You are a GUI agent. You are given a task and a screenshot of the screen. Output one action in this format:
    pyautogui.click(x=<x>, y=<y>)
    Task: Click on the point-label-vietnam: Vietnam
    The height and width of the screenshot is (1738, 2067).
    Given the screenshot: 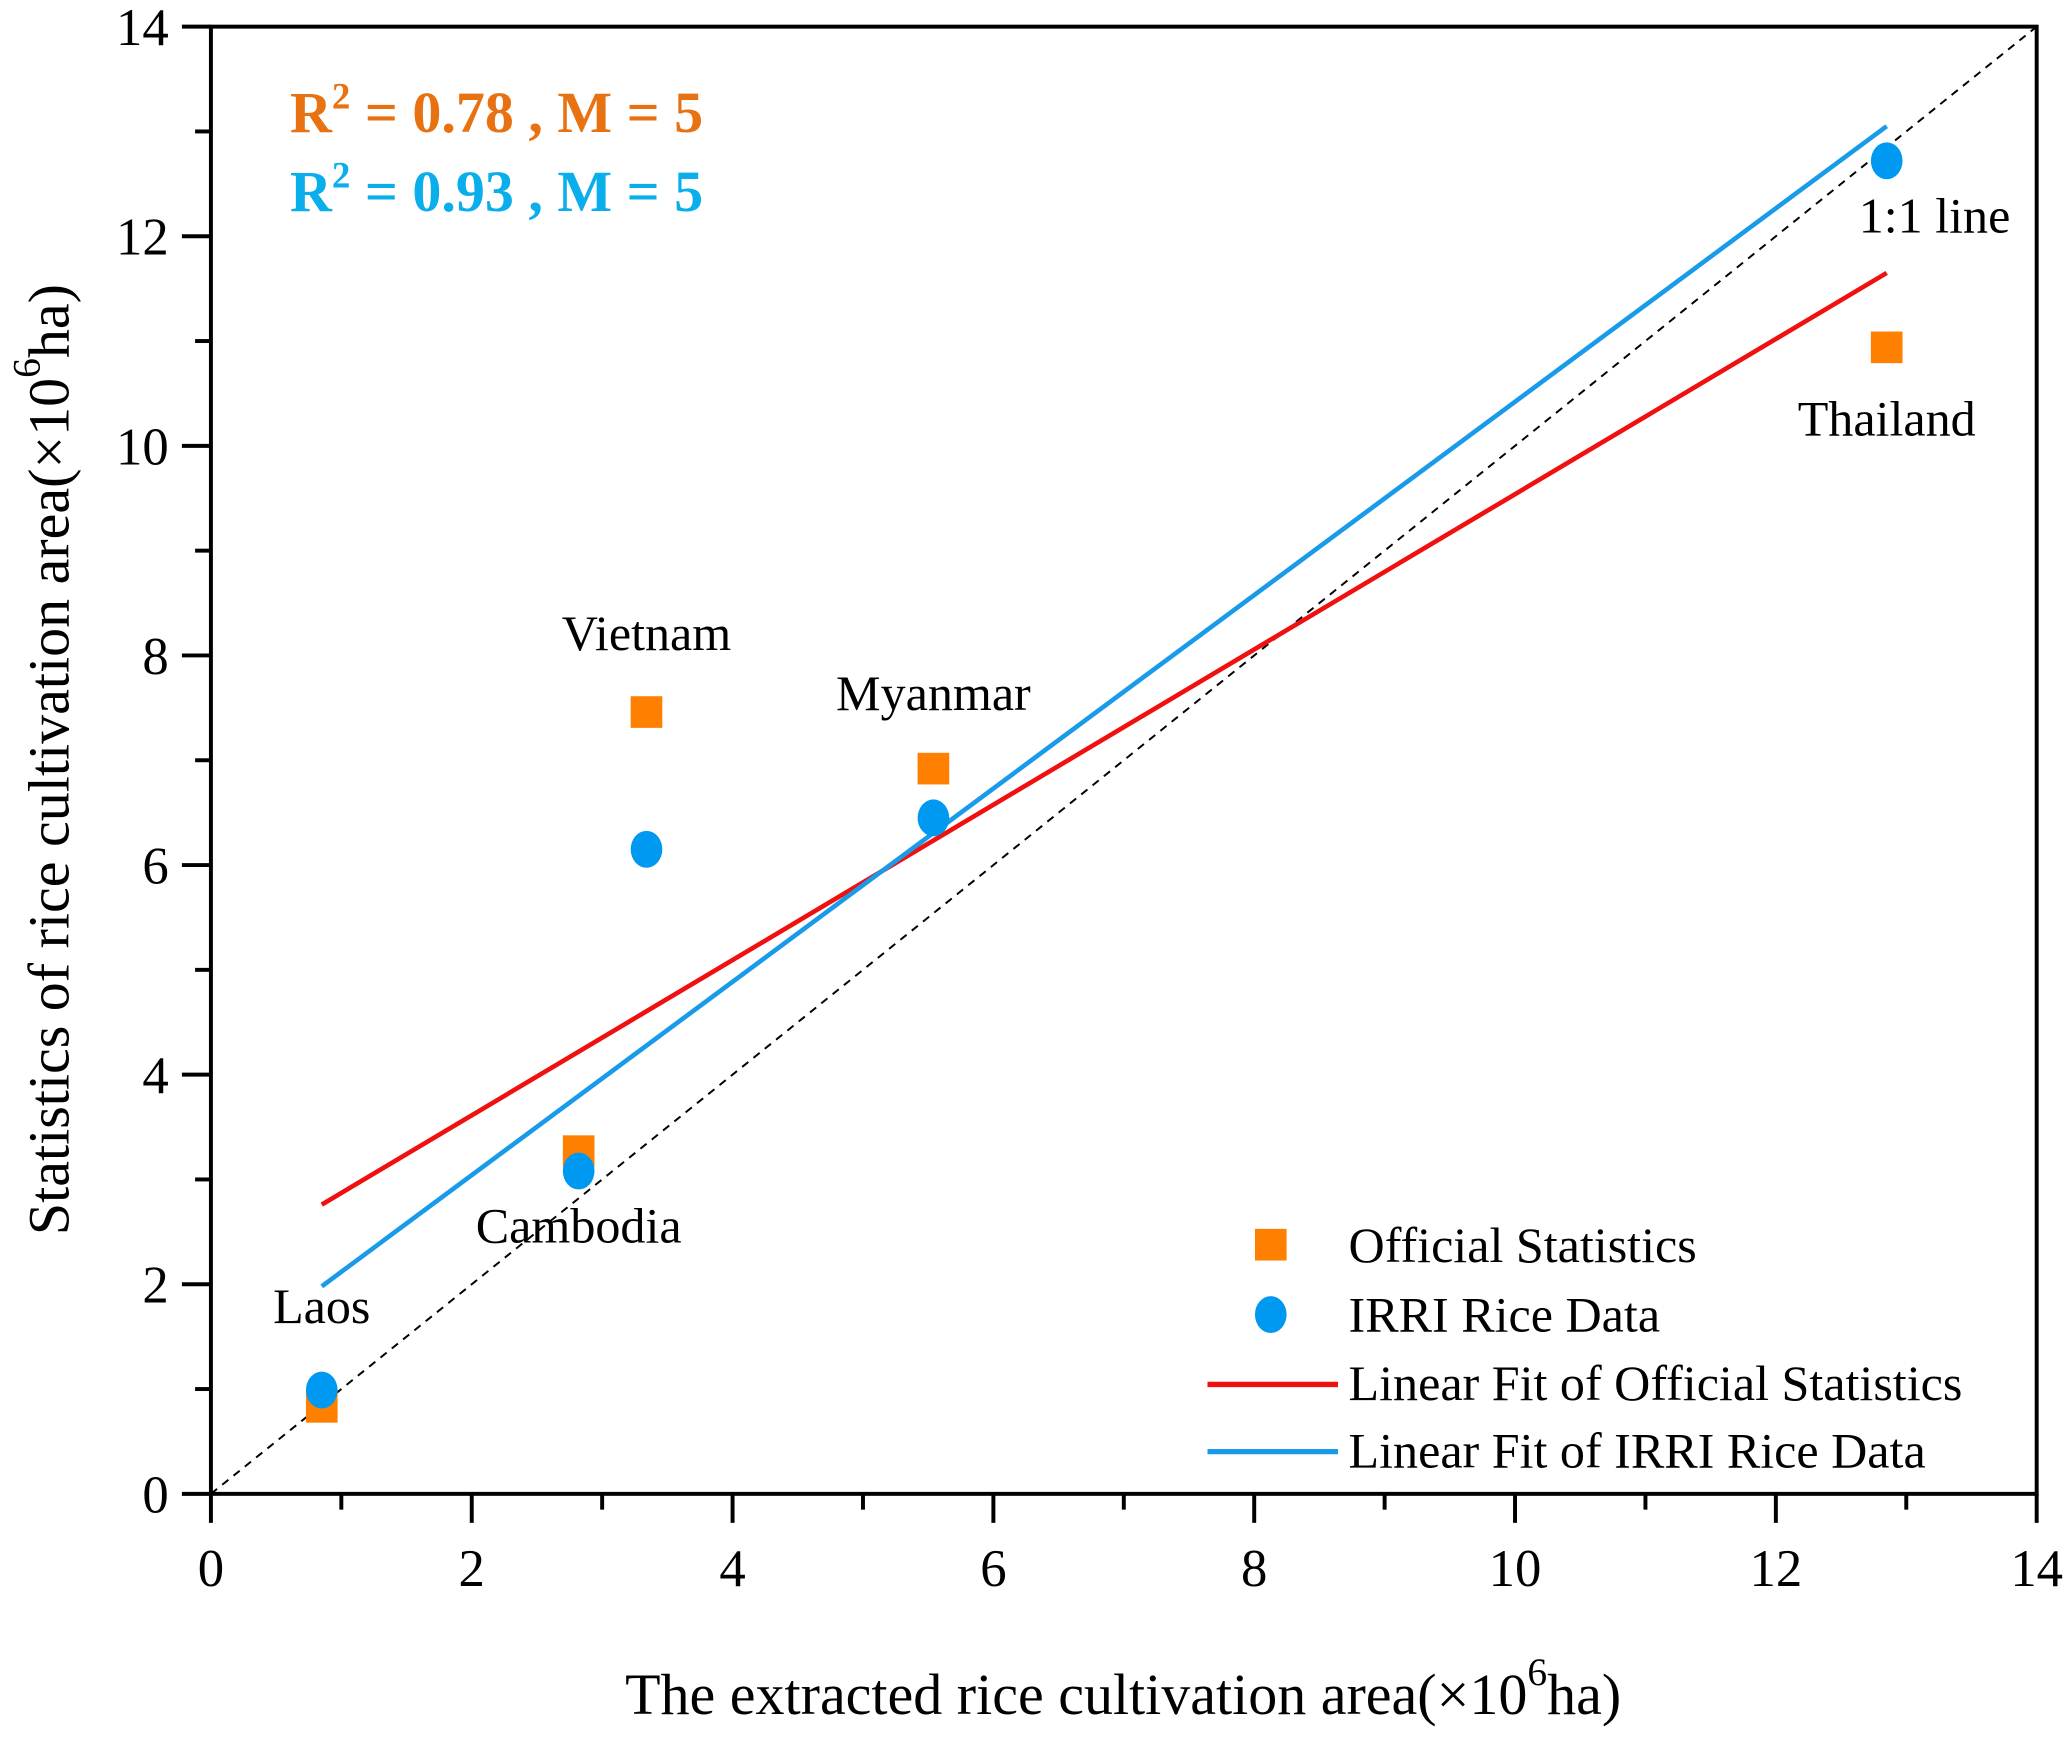 What is the action you would take?
    pyautogui.click(x=646, y=633)
    